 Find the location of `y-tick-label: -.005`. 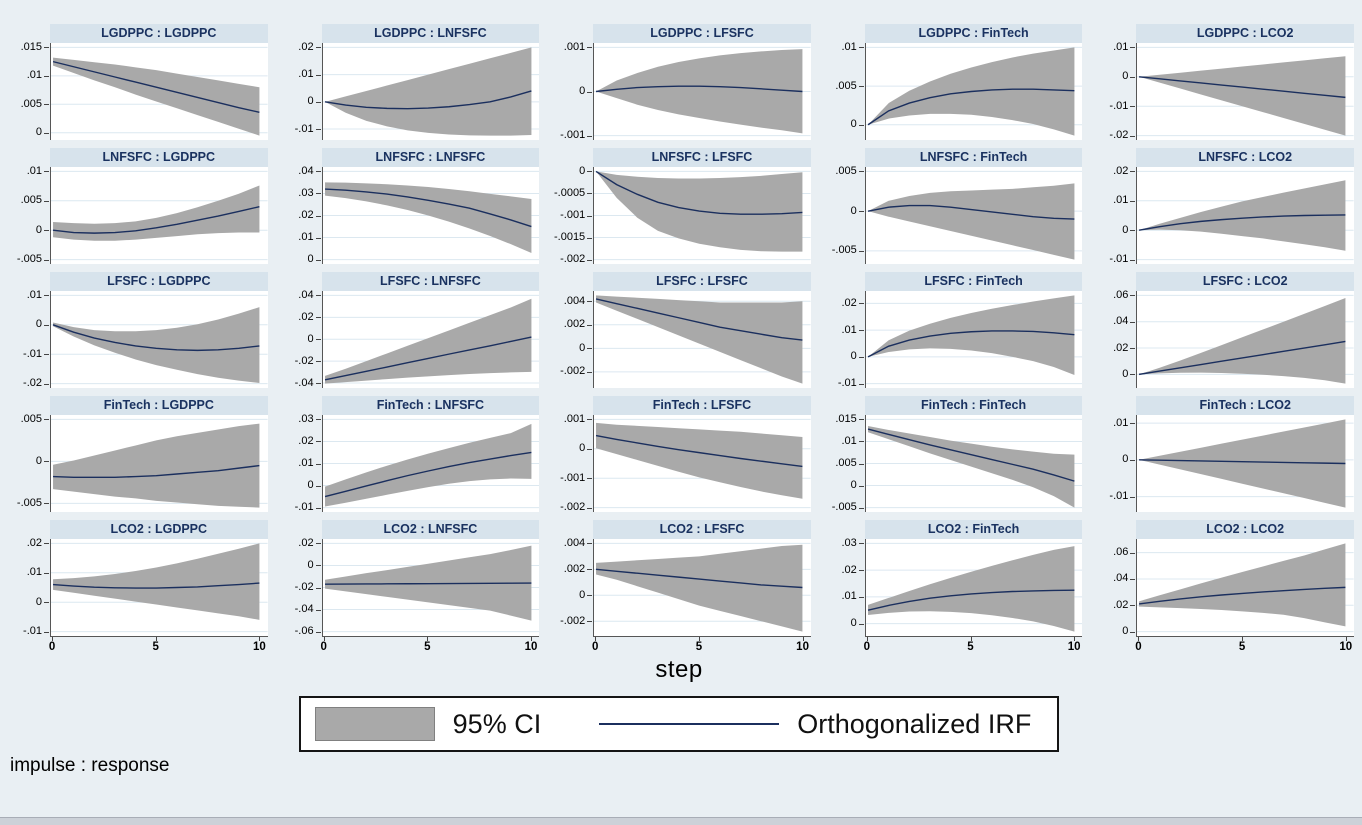

y-tick-label: -.005 is located at coordinates (29, 502).